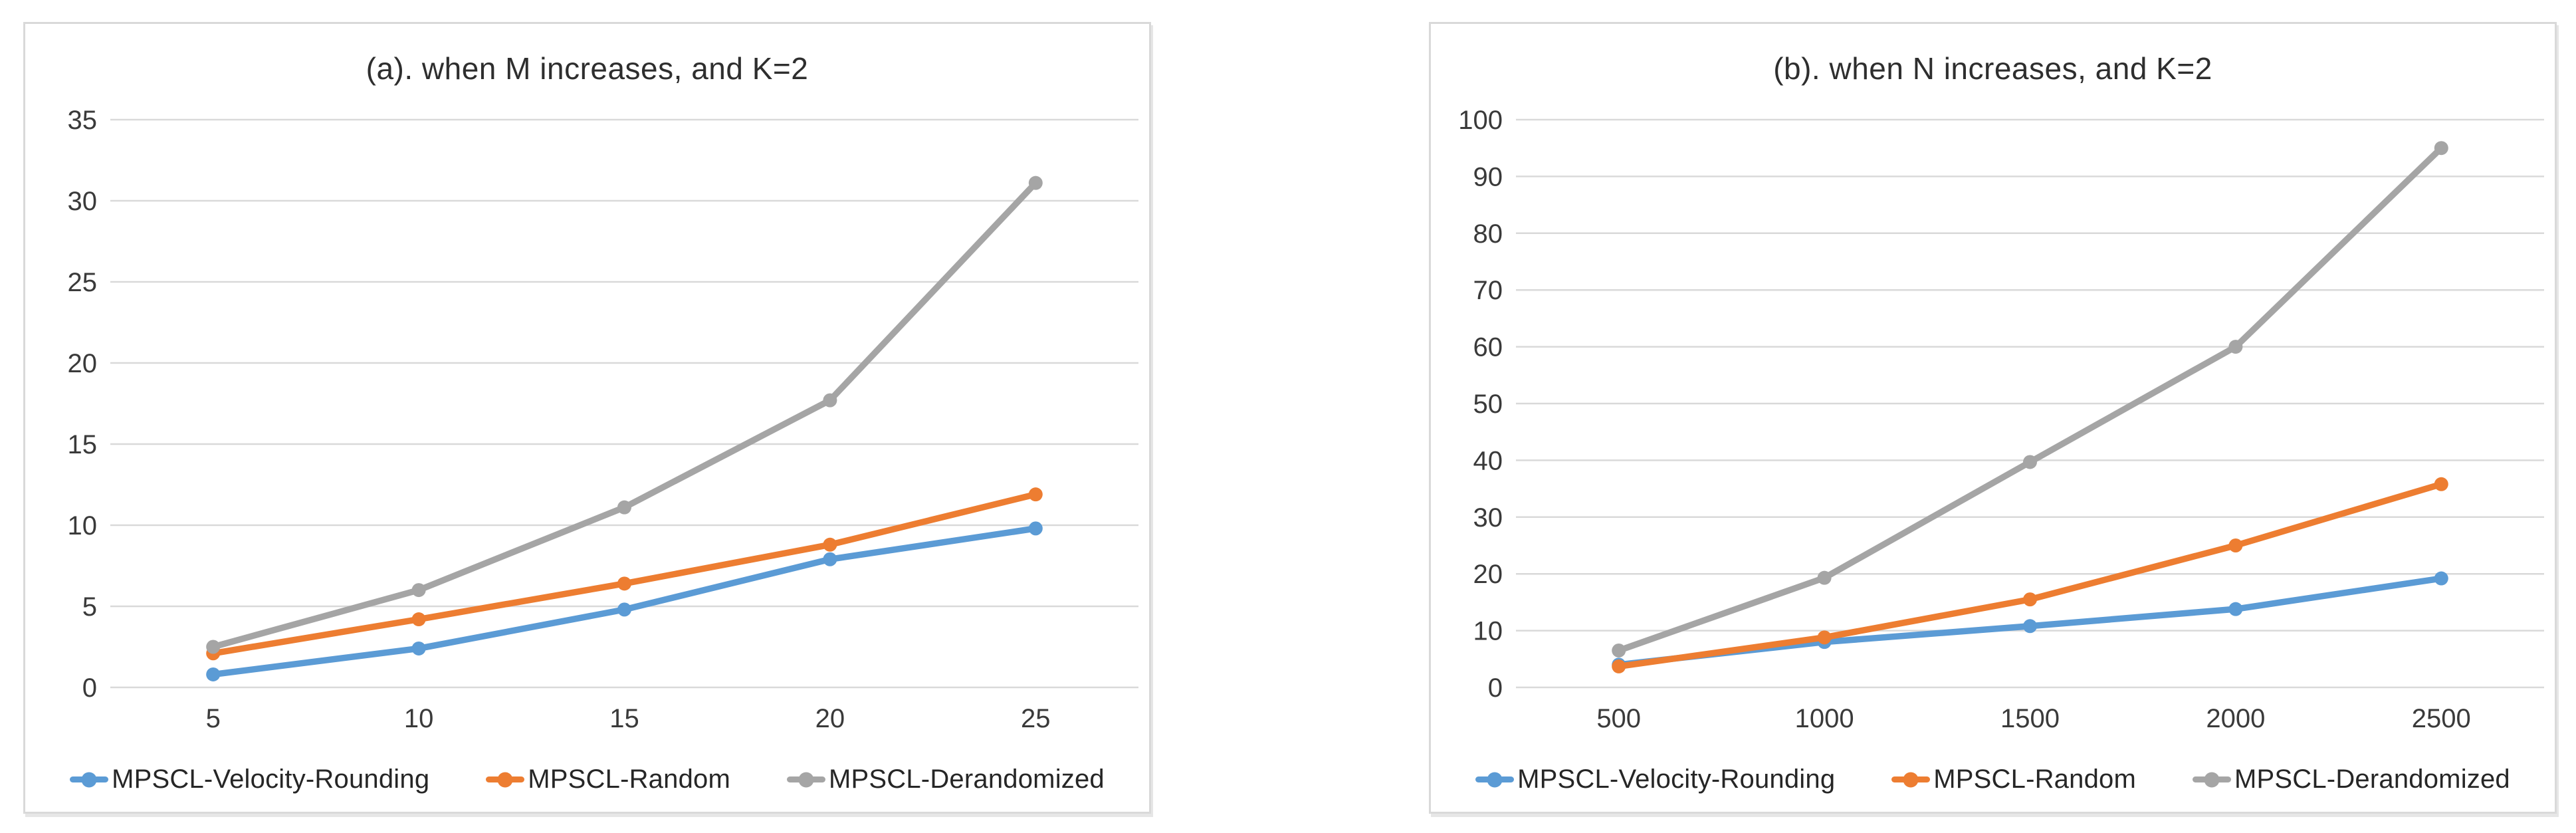  I want to click on svg-text: 1000, so click(1824, 718).